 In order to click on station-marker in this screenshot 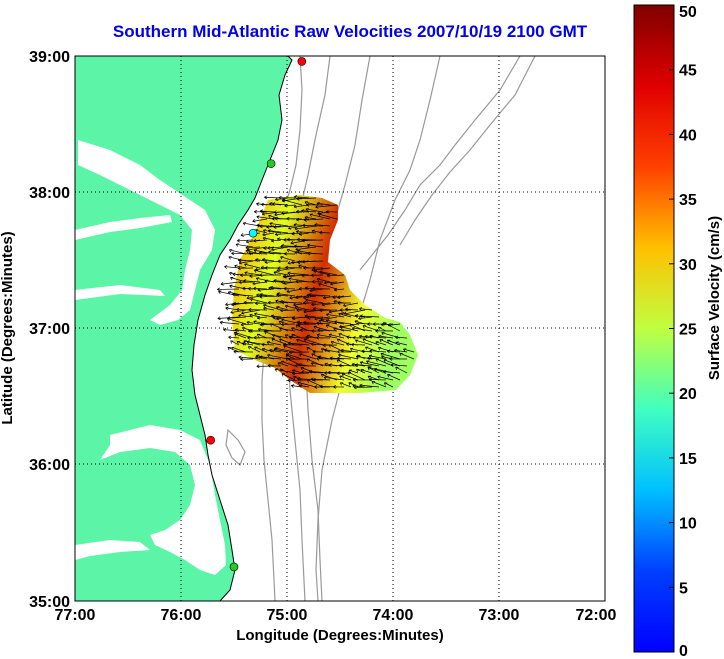, I will do `click(271, 163)`.